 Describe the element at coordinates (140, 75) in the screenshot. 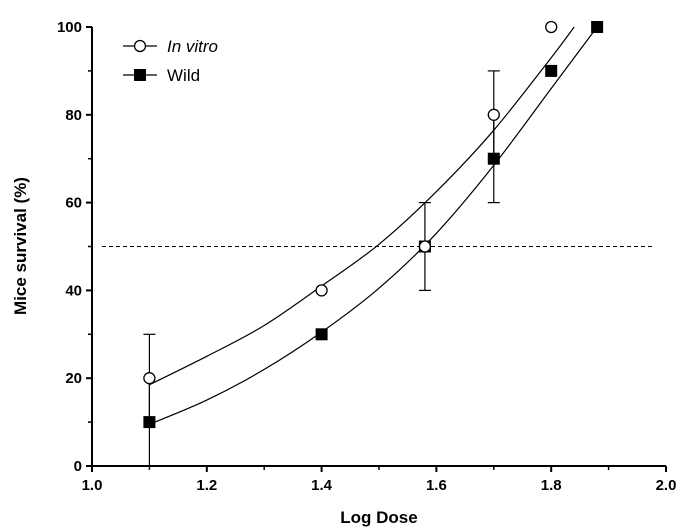

I see `legend-marker-wild` at that location.